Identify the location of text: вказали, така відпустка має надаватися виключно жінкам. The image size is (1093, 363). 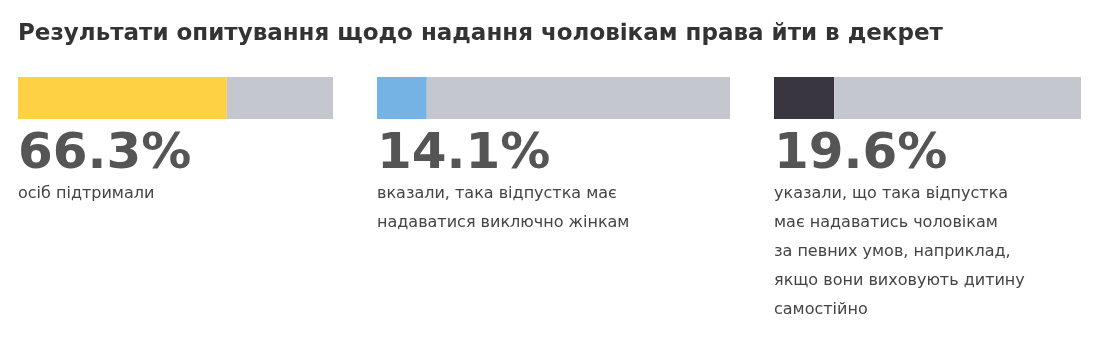
(503, 207).